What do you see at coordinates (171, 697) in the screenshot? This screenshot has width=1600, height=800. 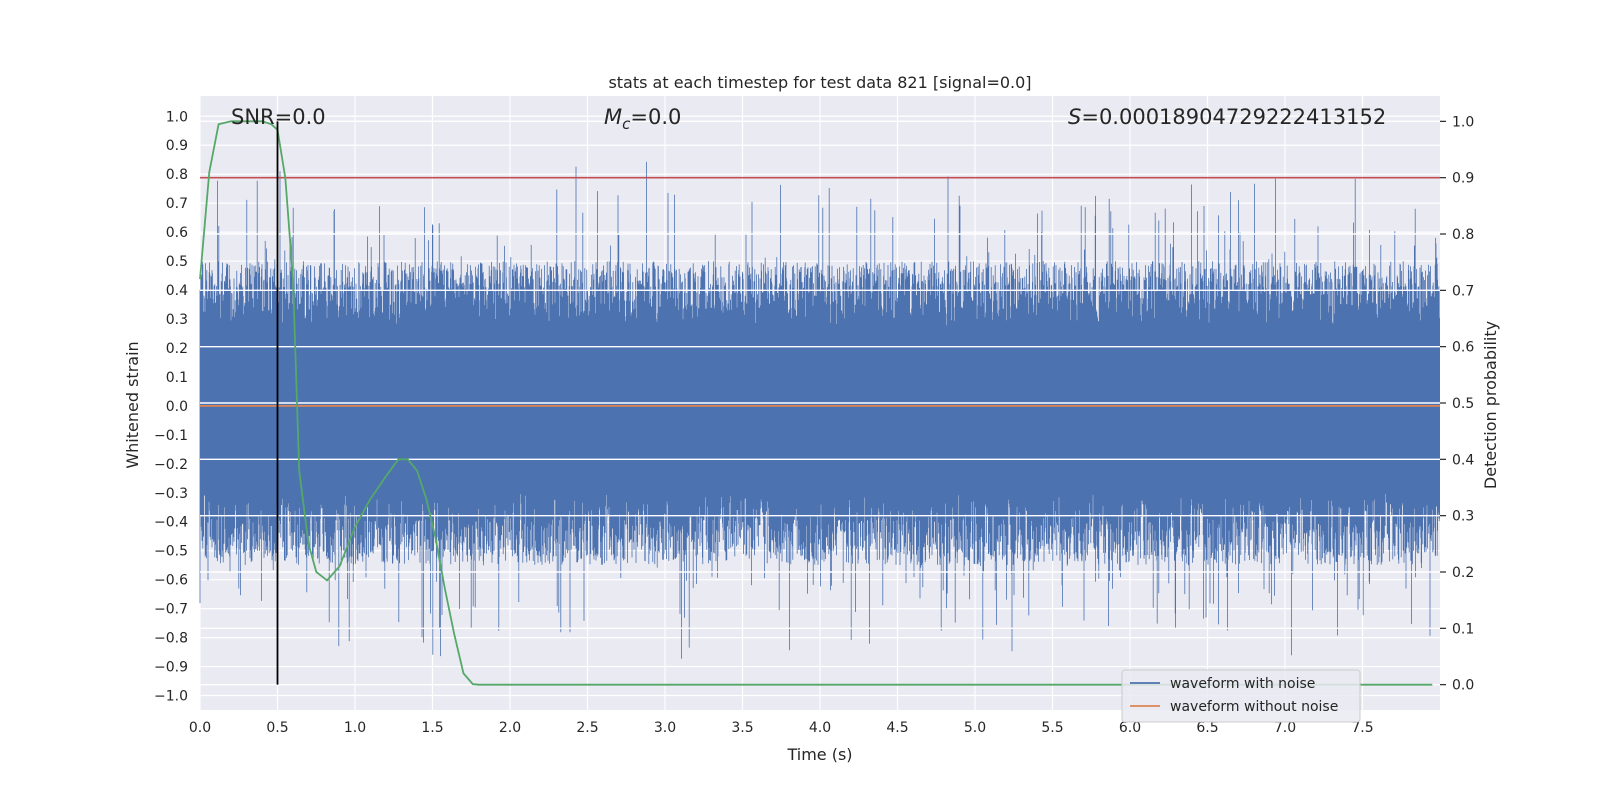 I see `y-tick-label: −1.0` at bounding box center [171, 697].